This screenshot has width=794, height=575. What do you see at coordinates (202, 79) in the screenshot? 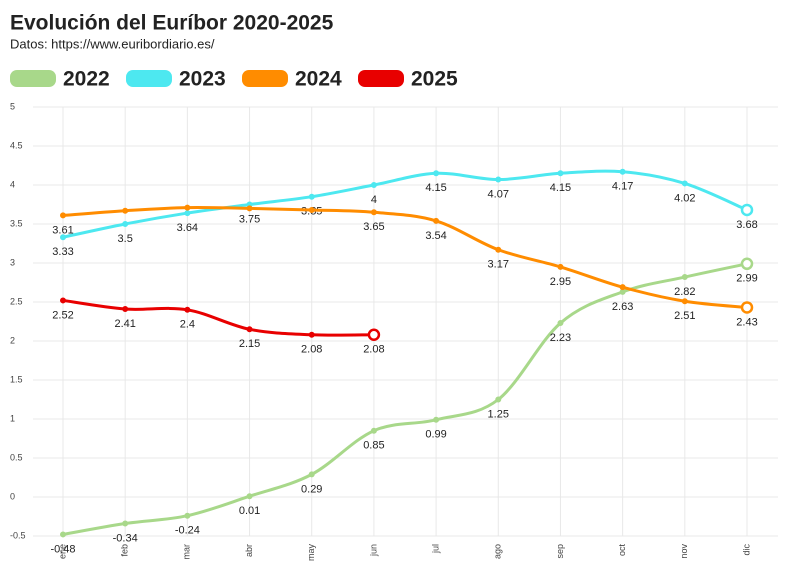
I see `legend-label: 2023` at bounding box center [202, 79].